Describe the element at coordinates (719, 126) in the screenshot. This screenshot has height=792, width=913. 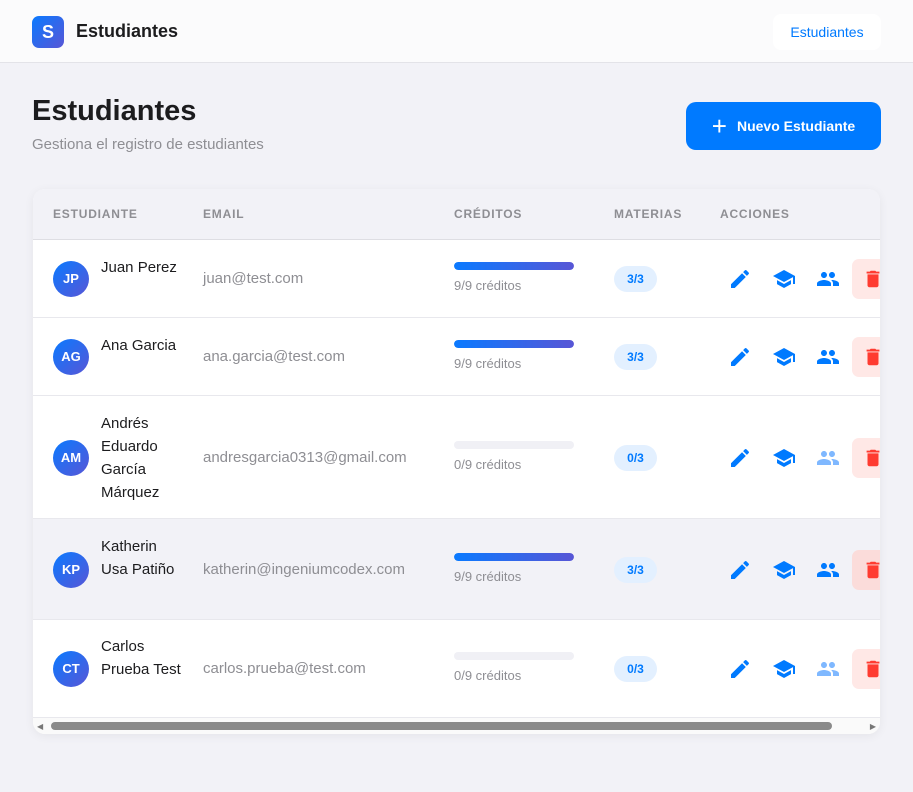
I see `plus-icon: +` at that location.